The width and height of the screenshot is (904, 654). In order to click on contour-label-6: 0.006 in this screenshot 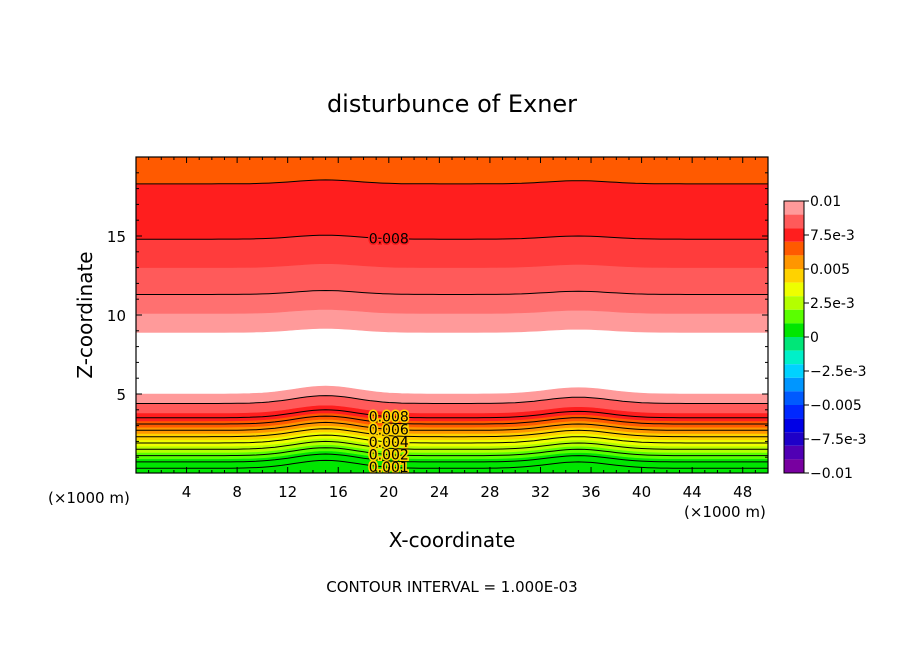, I will do `click(389, 430)`.